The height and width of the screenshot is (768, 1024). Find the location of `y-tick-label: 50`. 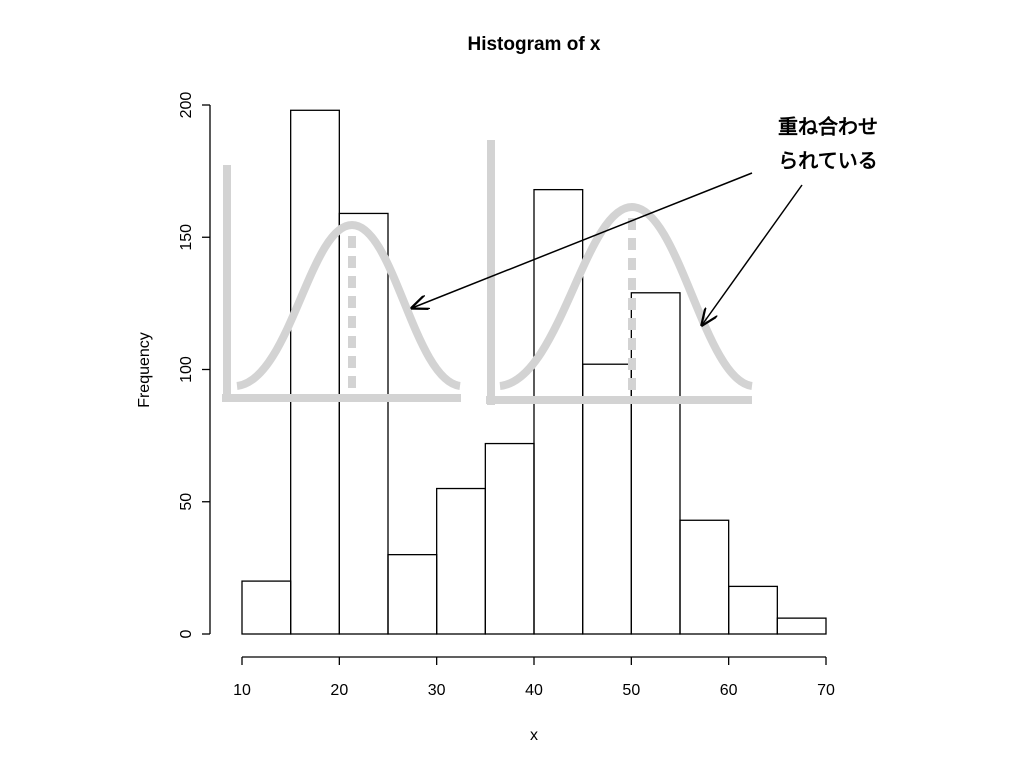

y-tick-label: 50 is located at coordinates (186, 502).